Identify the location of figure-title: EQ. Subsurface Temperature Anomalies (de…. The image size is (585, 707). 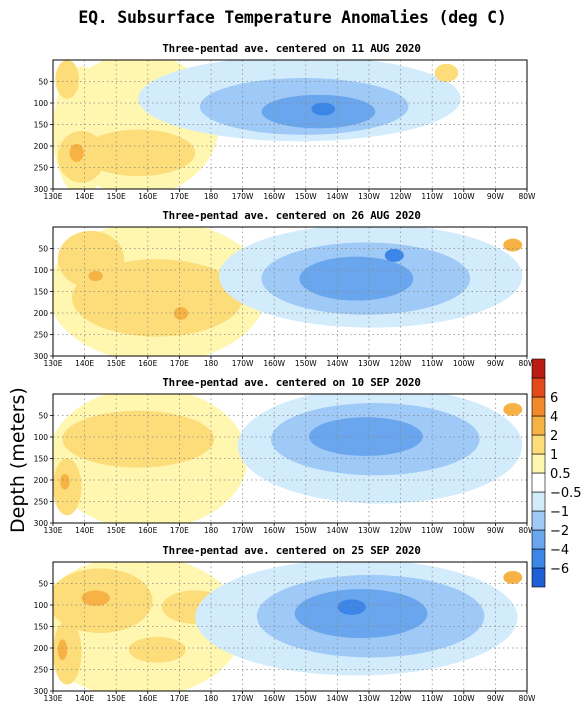
(292, 17).